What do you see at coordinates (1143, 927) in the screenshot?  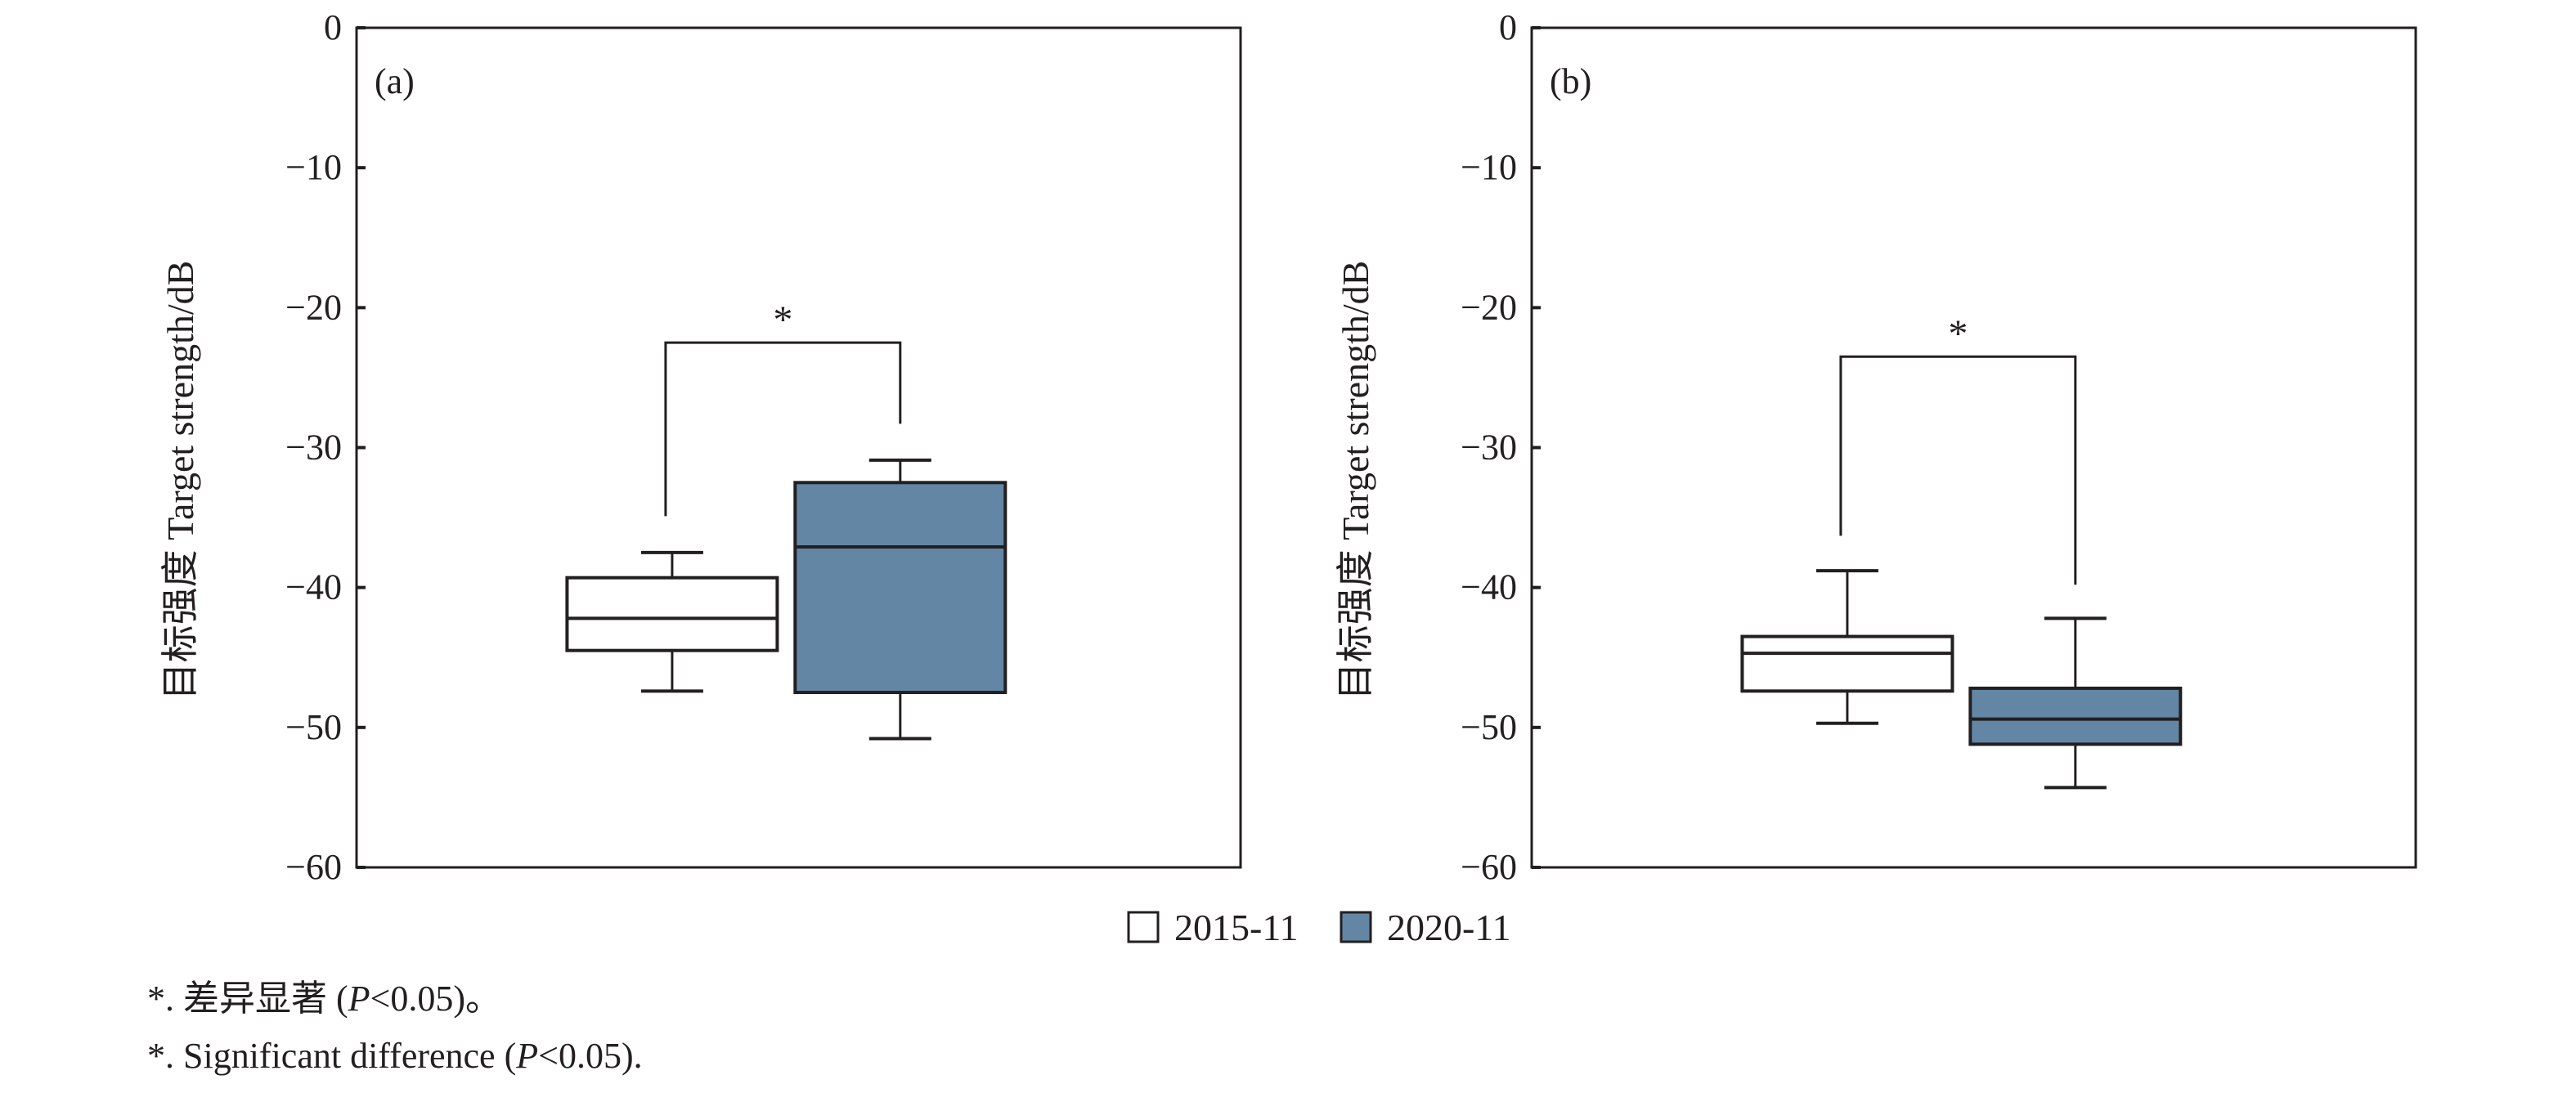 I see `legend-swatch-2015` at bounding box center [1143, 927].